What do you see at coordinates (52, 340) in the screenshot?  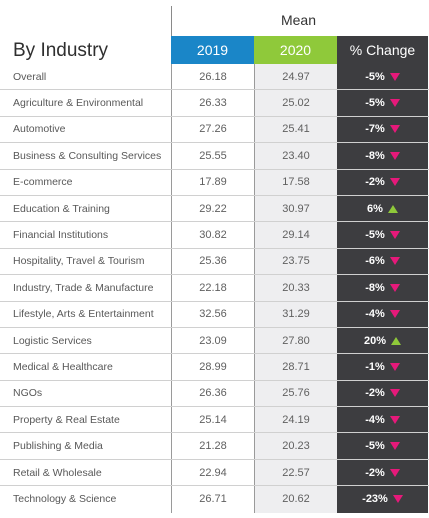 I see `industry-name: Logistic Services` at bounding box center [52, 340].